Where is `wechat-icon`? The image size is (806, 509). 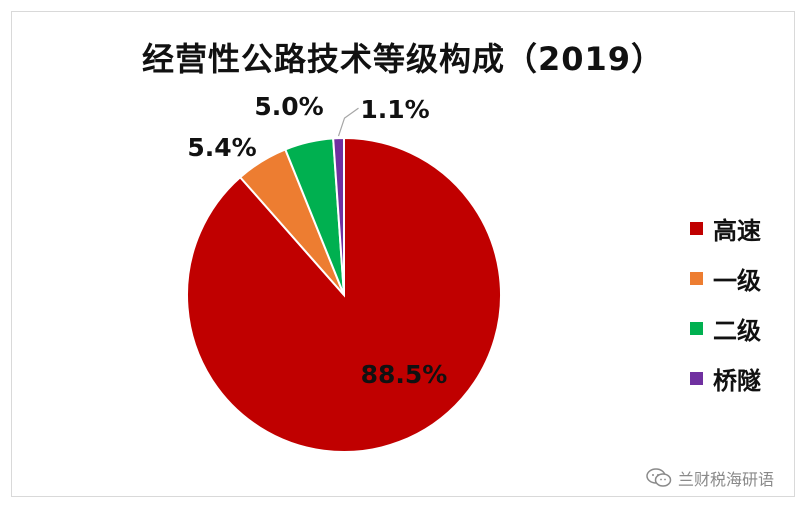 wechat-icon is located at coordinates (659, 477).